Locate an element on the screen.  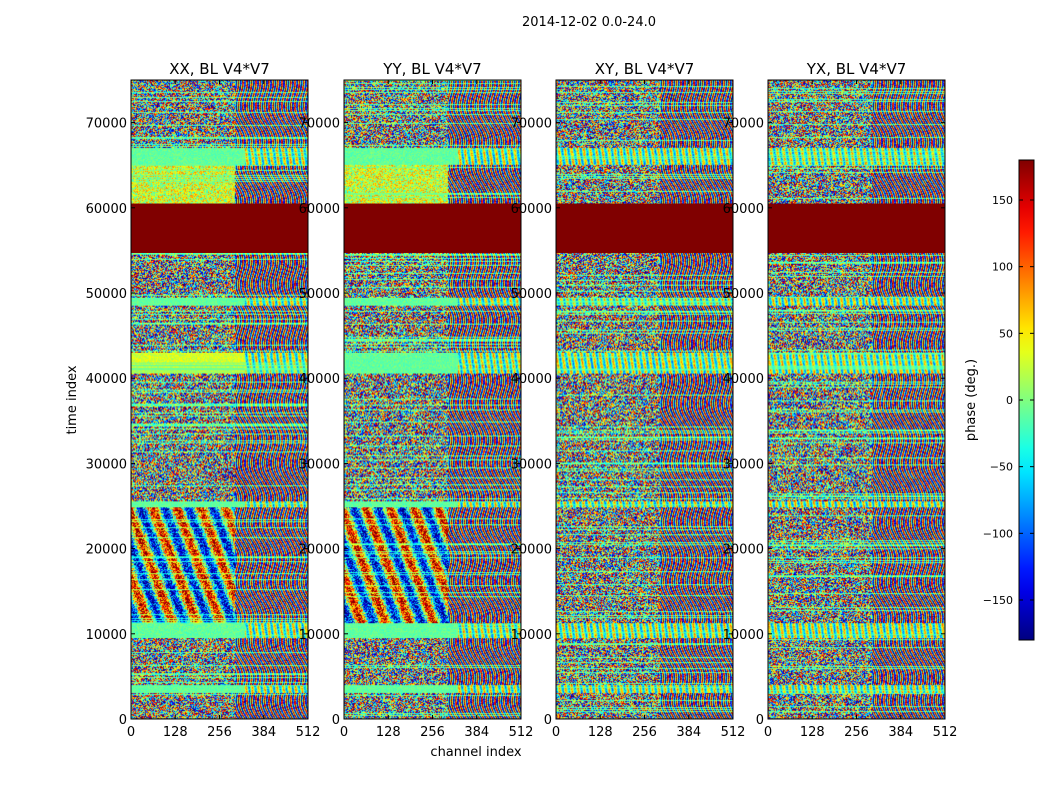
y-axis-label: time index is located at coordinates (72, 399).